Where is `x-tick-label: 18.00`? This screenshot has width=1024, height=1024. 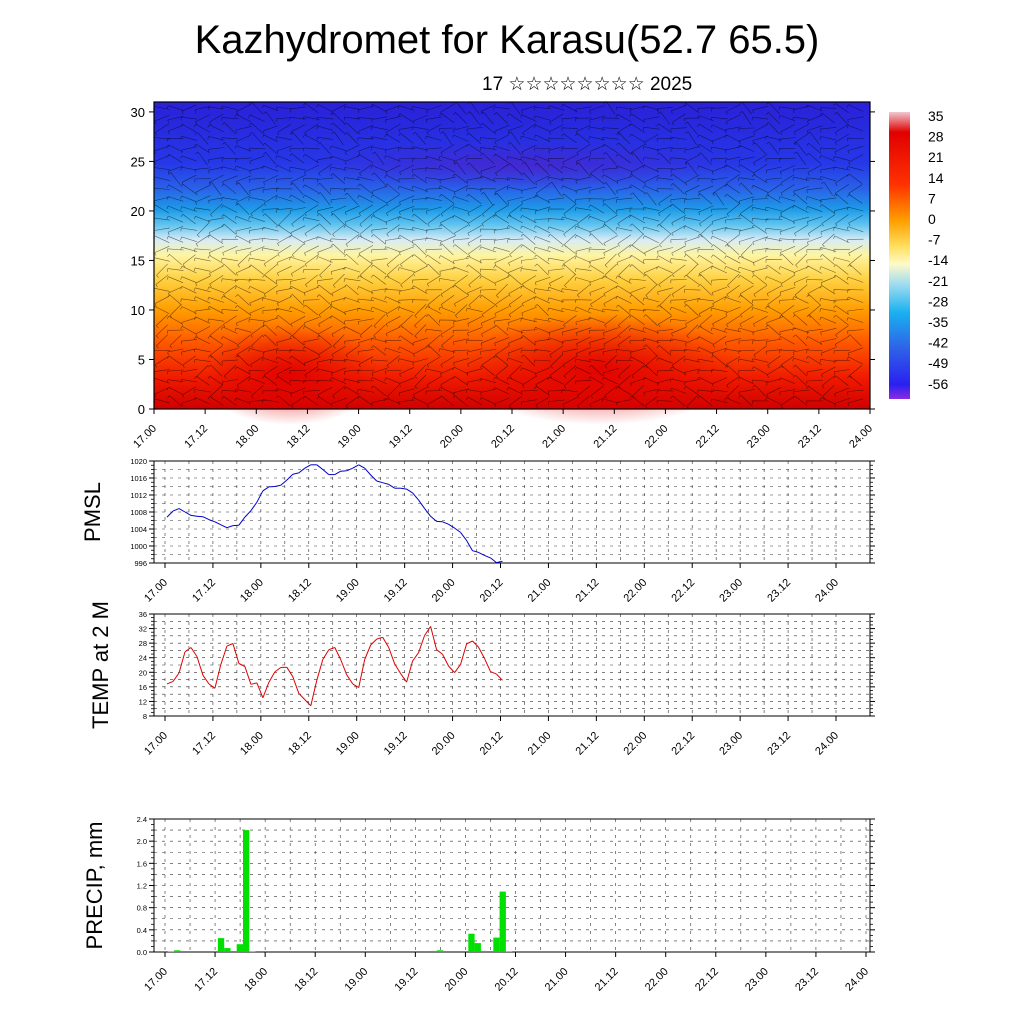
x-tick-label: 18.00 is located at coordinates (252, 744).